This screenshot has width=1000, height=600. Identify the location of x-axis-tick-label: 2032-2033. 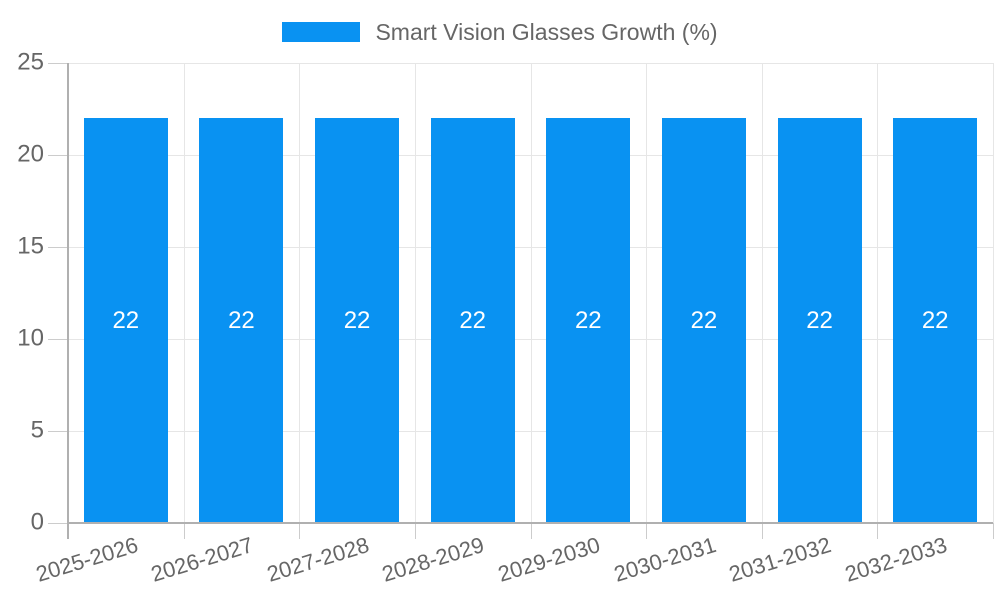
(895, 559).